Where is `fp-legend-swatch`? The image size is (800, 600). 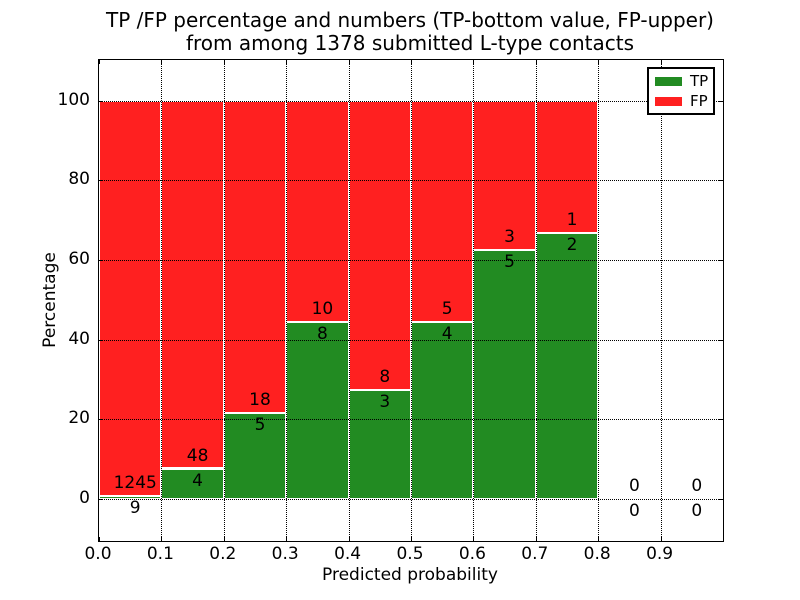 fp-legend-swatch is located at coordinates (668, 101).